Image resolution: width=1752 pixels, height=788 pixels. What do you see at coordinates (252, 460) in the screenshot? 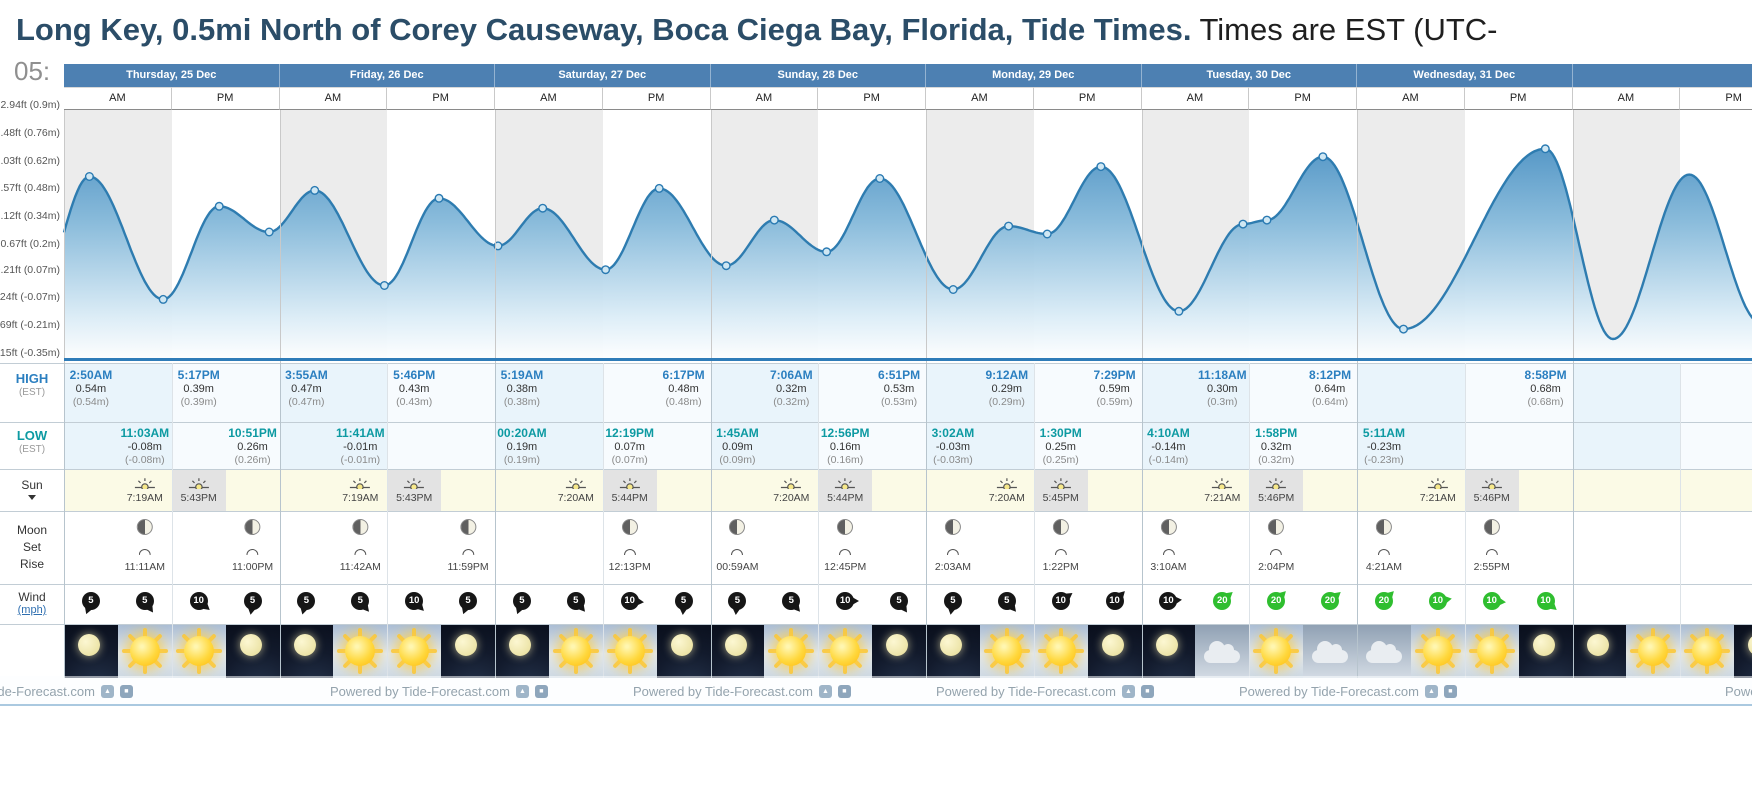
I see `tide-height-alt: (0.26m)` at bounding box center [252, 460].